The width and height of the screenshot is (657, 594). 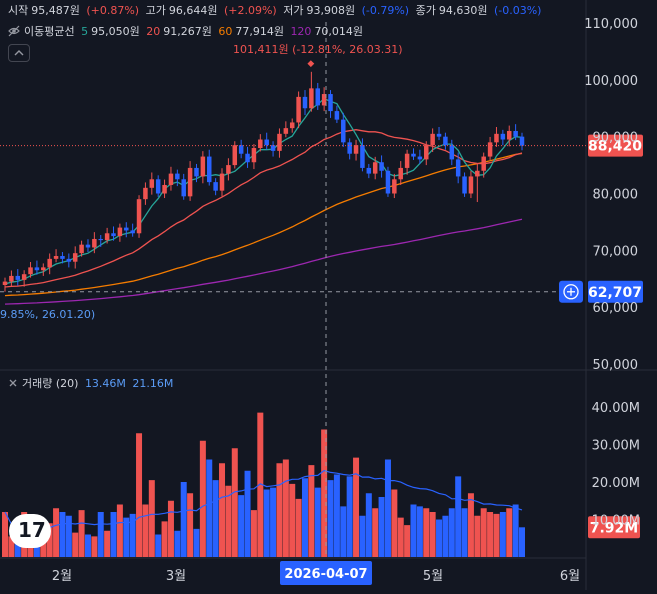 What do you see at coordinates (14, 31) in the screenshot?
I see `visibility-eye-icon` at bounding box center [14, 31].